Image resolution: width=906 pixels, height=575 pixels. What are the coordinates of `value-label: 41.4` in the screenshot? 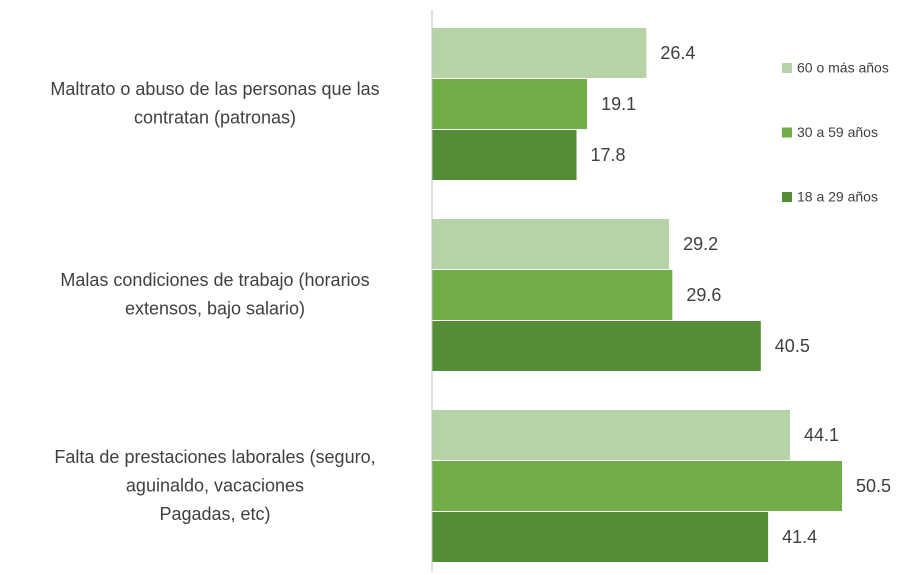 It's located at (799, 537).